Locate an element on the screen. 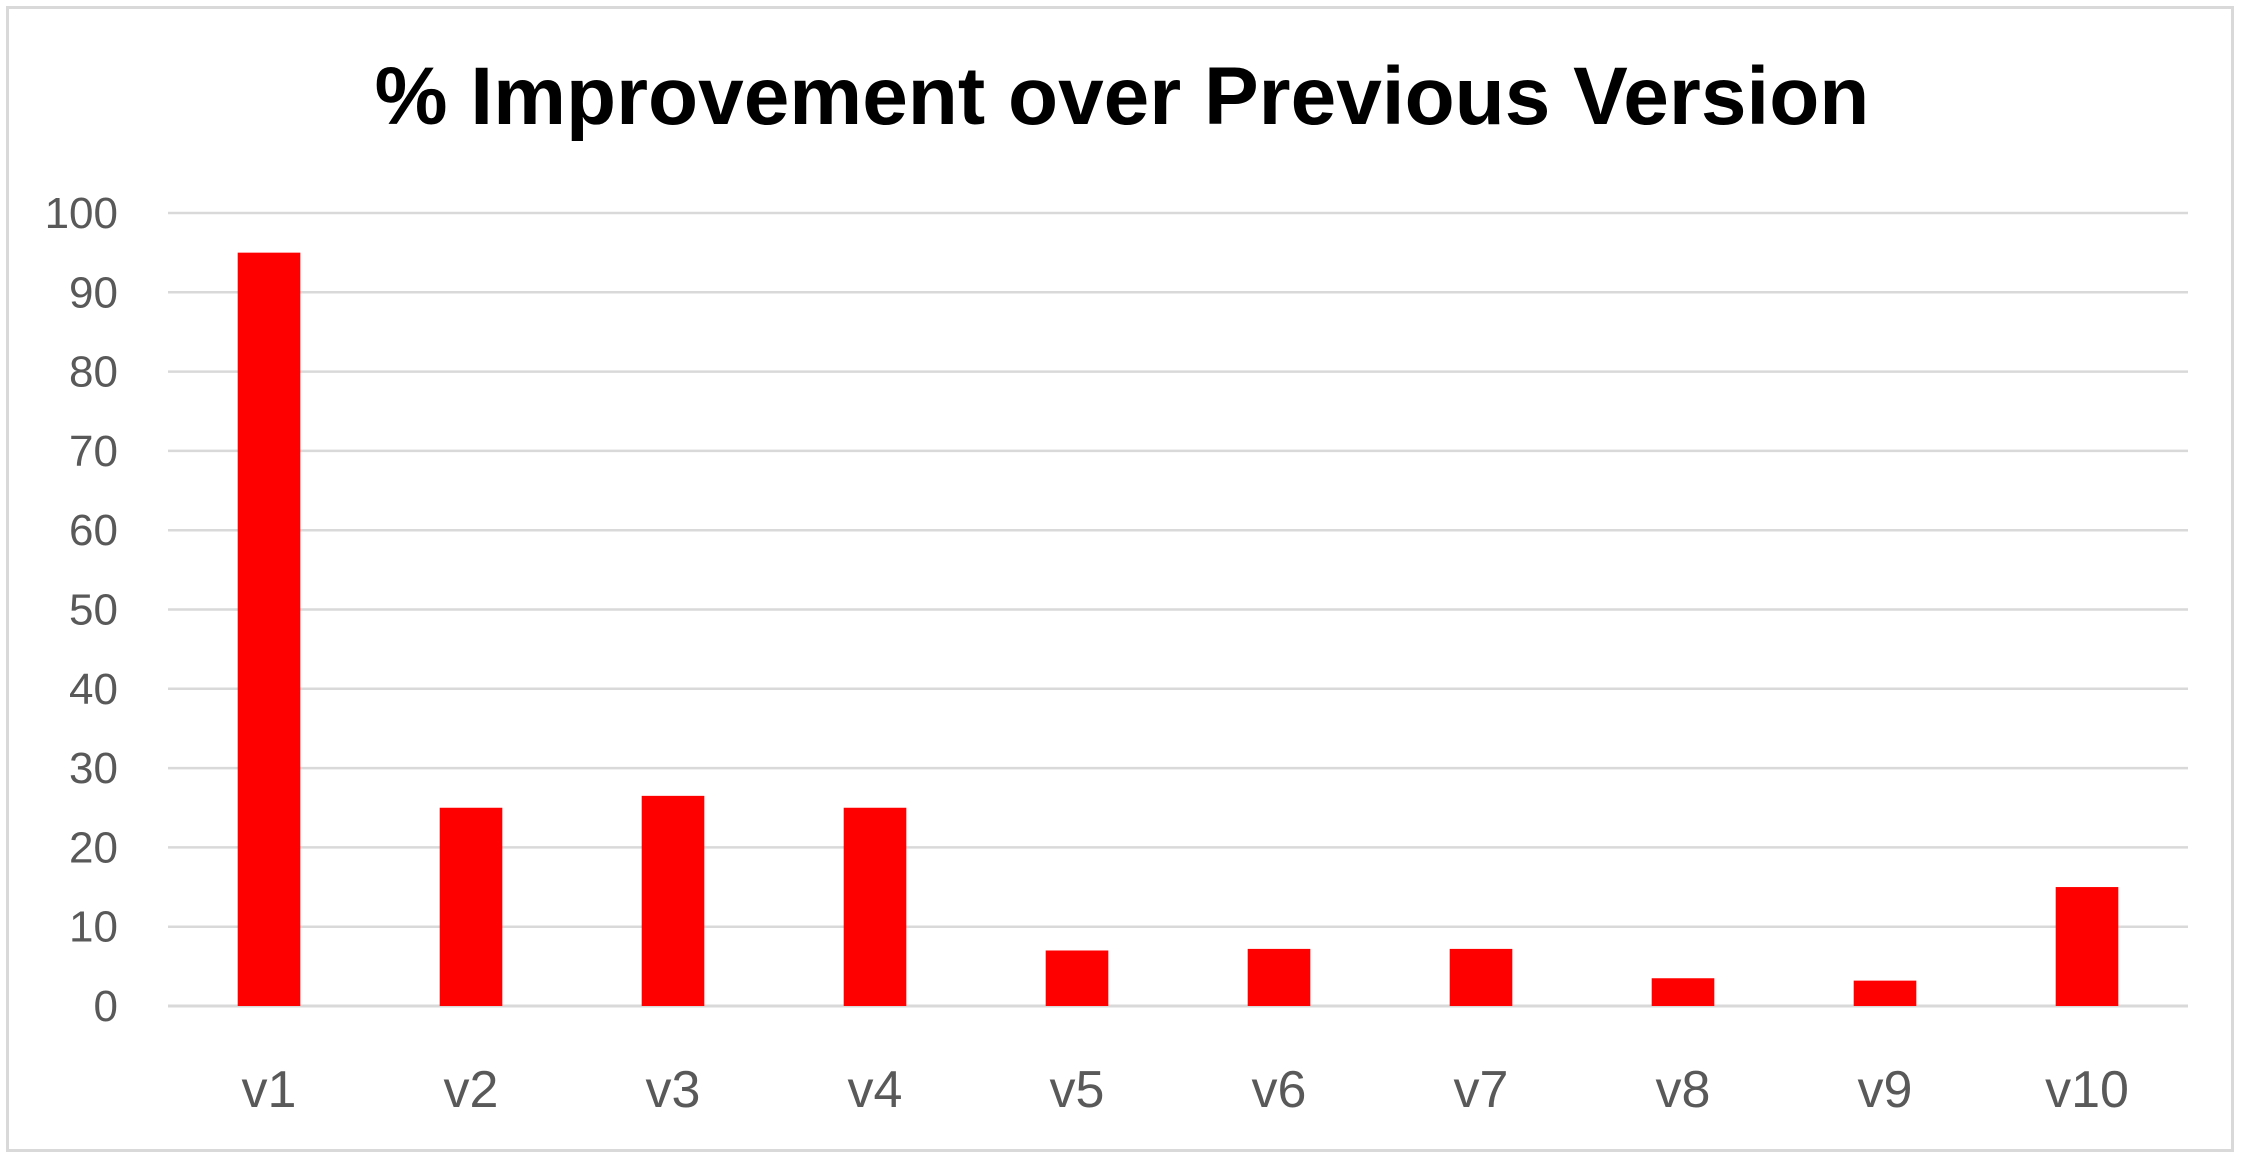 Image resolution: width=2245 pixels, height=1164 pixels. x-axis: v1 v2 v3 v4 v5 v6 v7 v8 v9 v10 is located at coordinates (1185, 1090).